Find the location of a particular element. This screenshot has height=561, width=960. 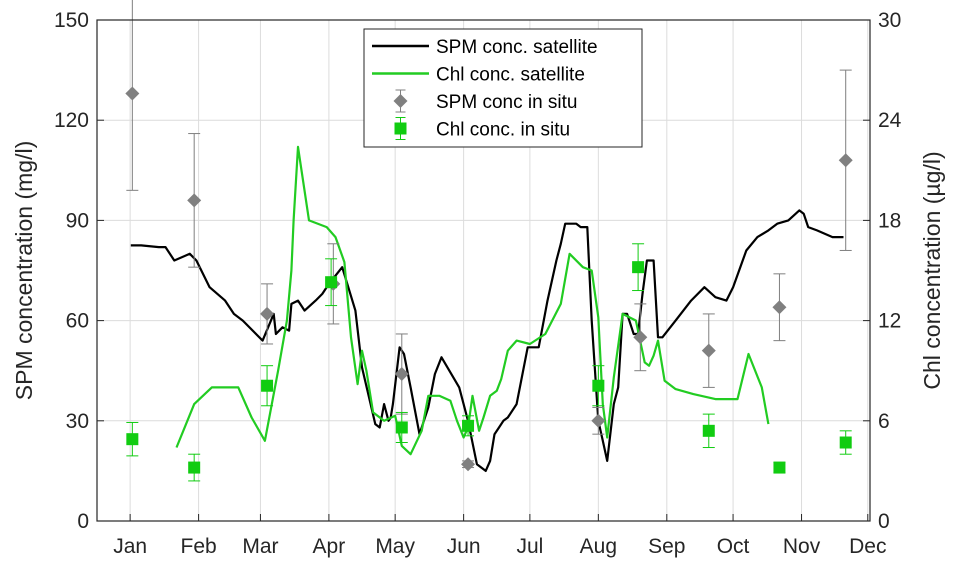

x-tick-label: Aug is located at coordinates (598, 546).